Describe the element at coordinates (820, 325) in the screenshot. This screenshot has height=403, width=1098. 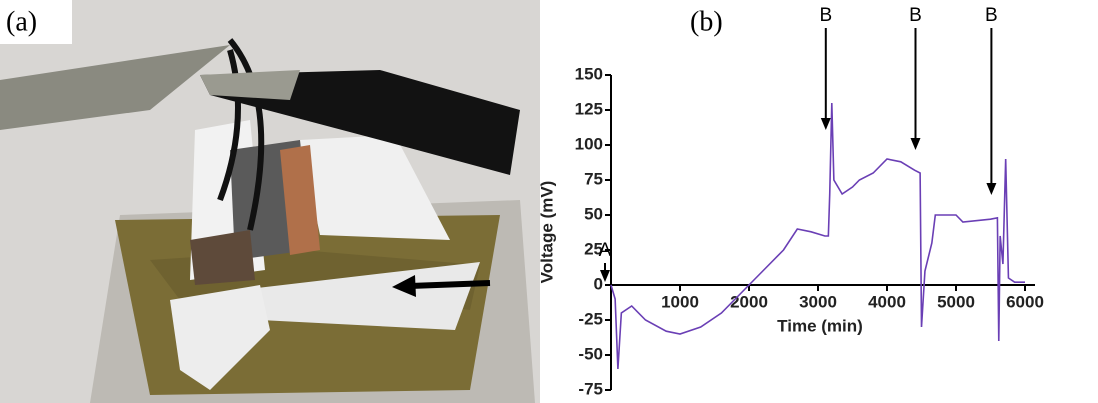
I see `x-axis-title: Time (min)` at that location.